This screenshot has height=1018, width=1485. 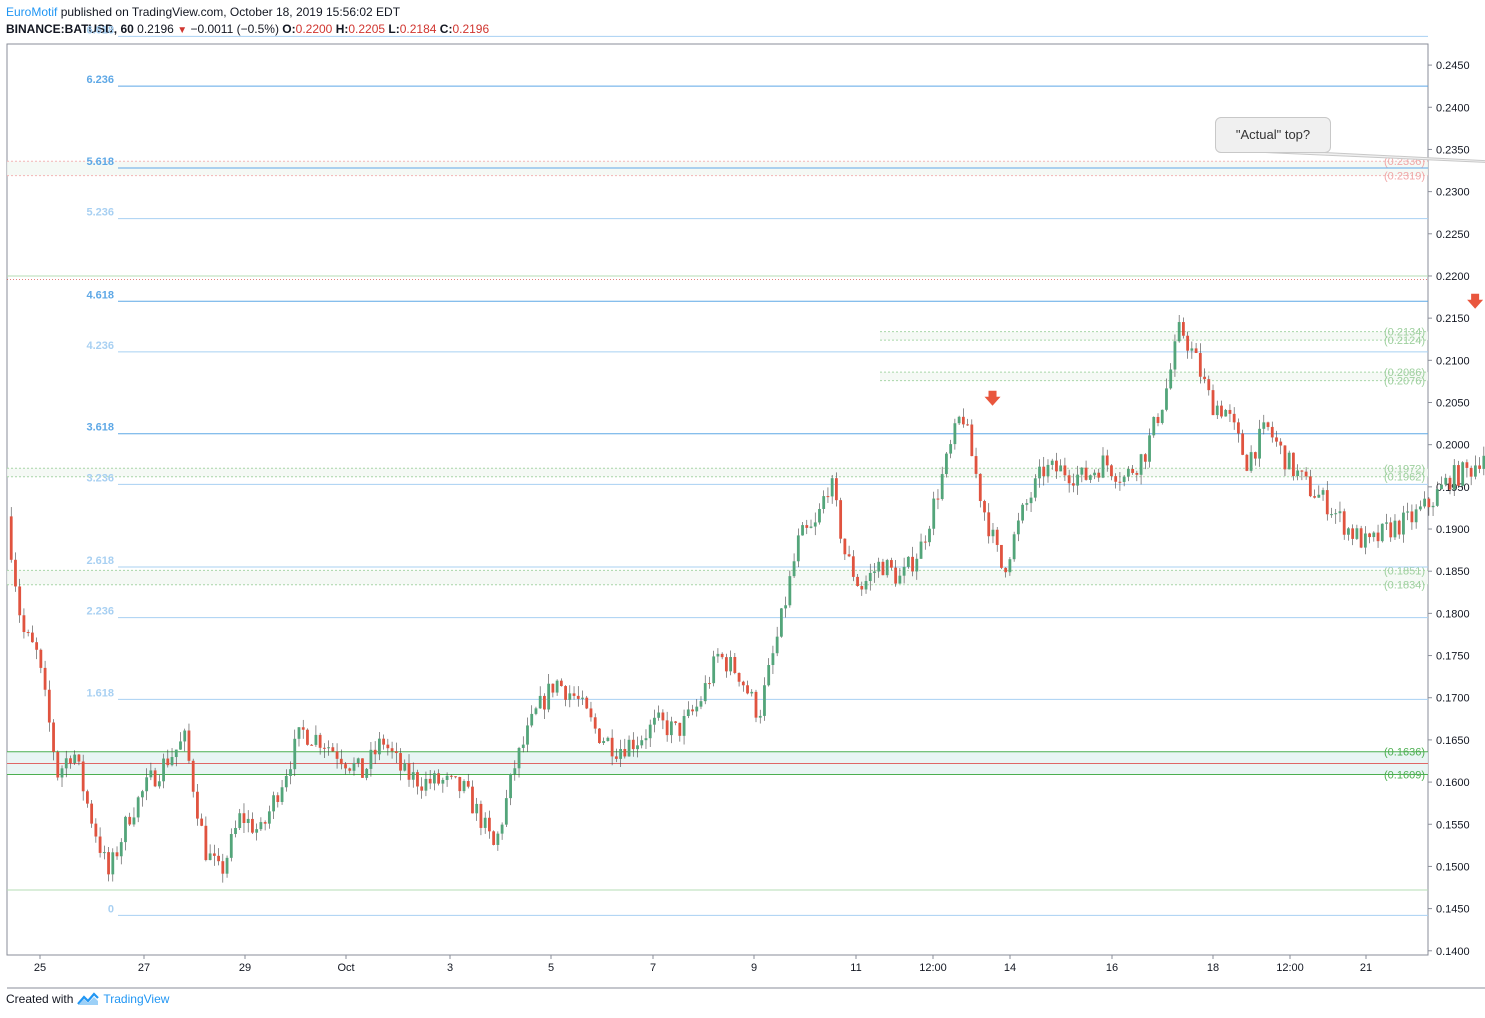 What do you see at coordinates (100, 162) in the screenshot?
I see `fib-level-label: 5.618` at bounding box center [100, 162].